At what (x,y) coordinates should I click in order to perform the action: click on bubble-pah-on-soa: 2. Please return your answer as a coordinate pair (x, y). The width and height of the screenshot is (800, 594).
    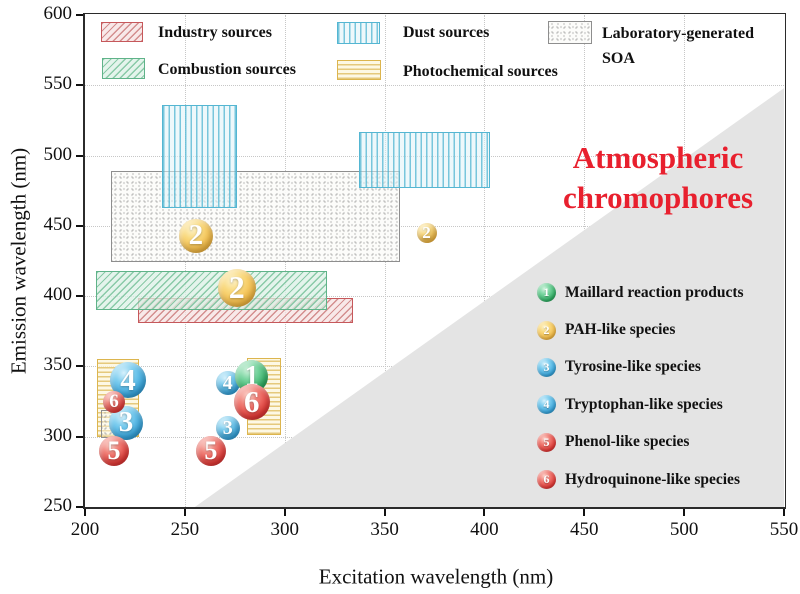
    Looking at the image, I should click on (195, 235).